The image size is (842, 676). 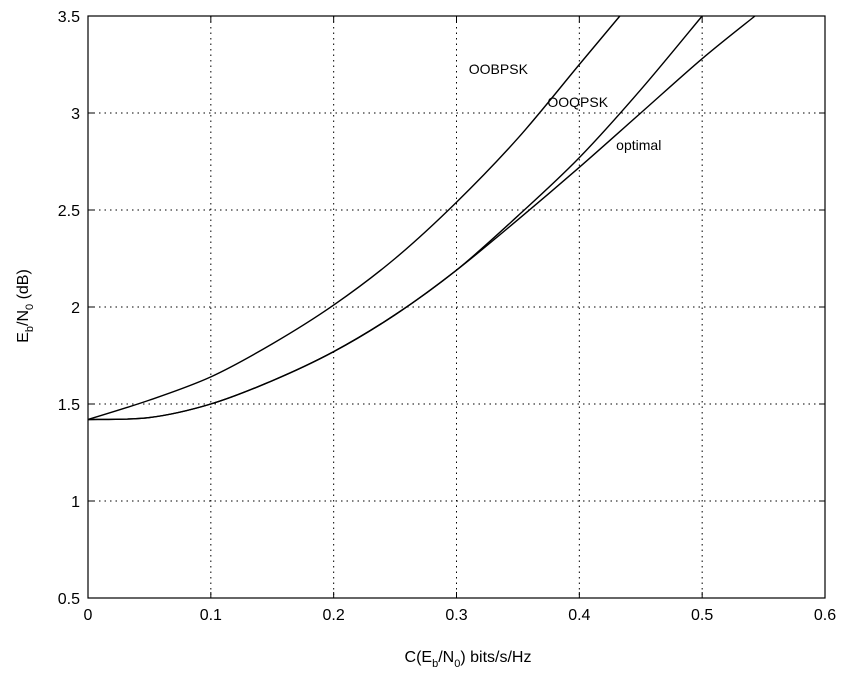 What do you see at coordinates (30, 329) in the screenshot?
I see `y-axis-label-sub1: b` at bounding box center [30, 329].